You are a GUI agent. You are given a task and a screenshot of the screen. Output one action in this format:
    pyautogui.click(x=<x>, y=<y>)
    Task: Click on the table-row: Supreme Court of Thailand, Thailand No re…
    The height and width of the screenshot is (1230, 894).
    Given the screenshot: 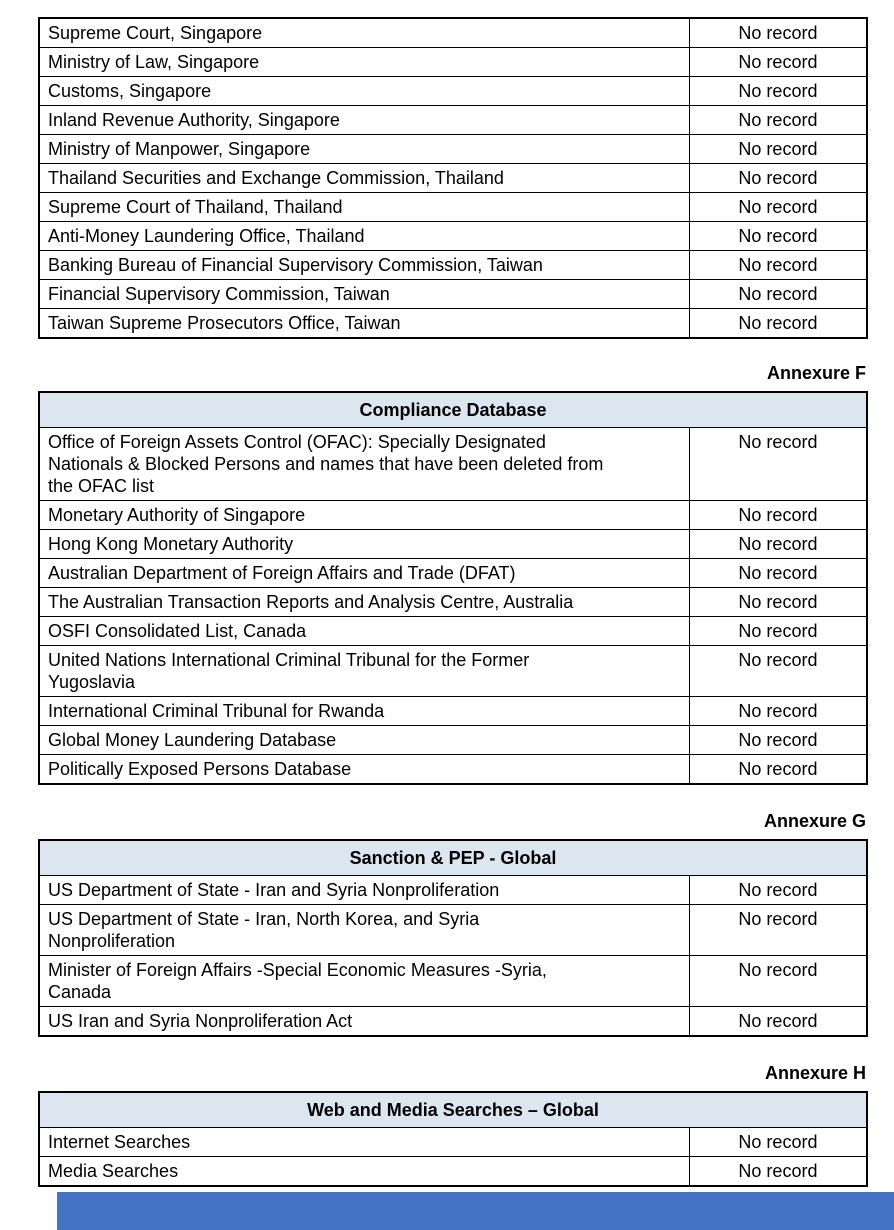 What is the action you would take?
    pyautogui.click(x=453, y=207)
    